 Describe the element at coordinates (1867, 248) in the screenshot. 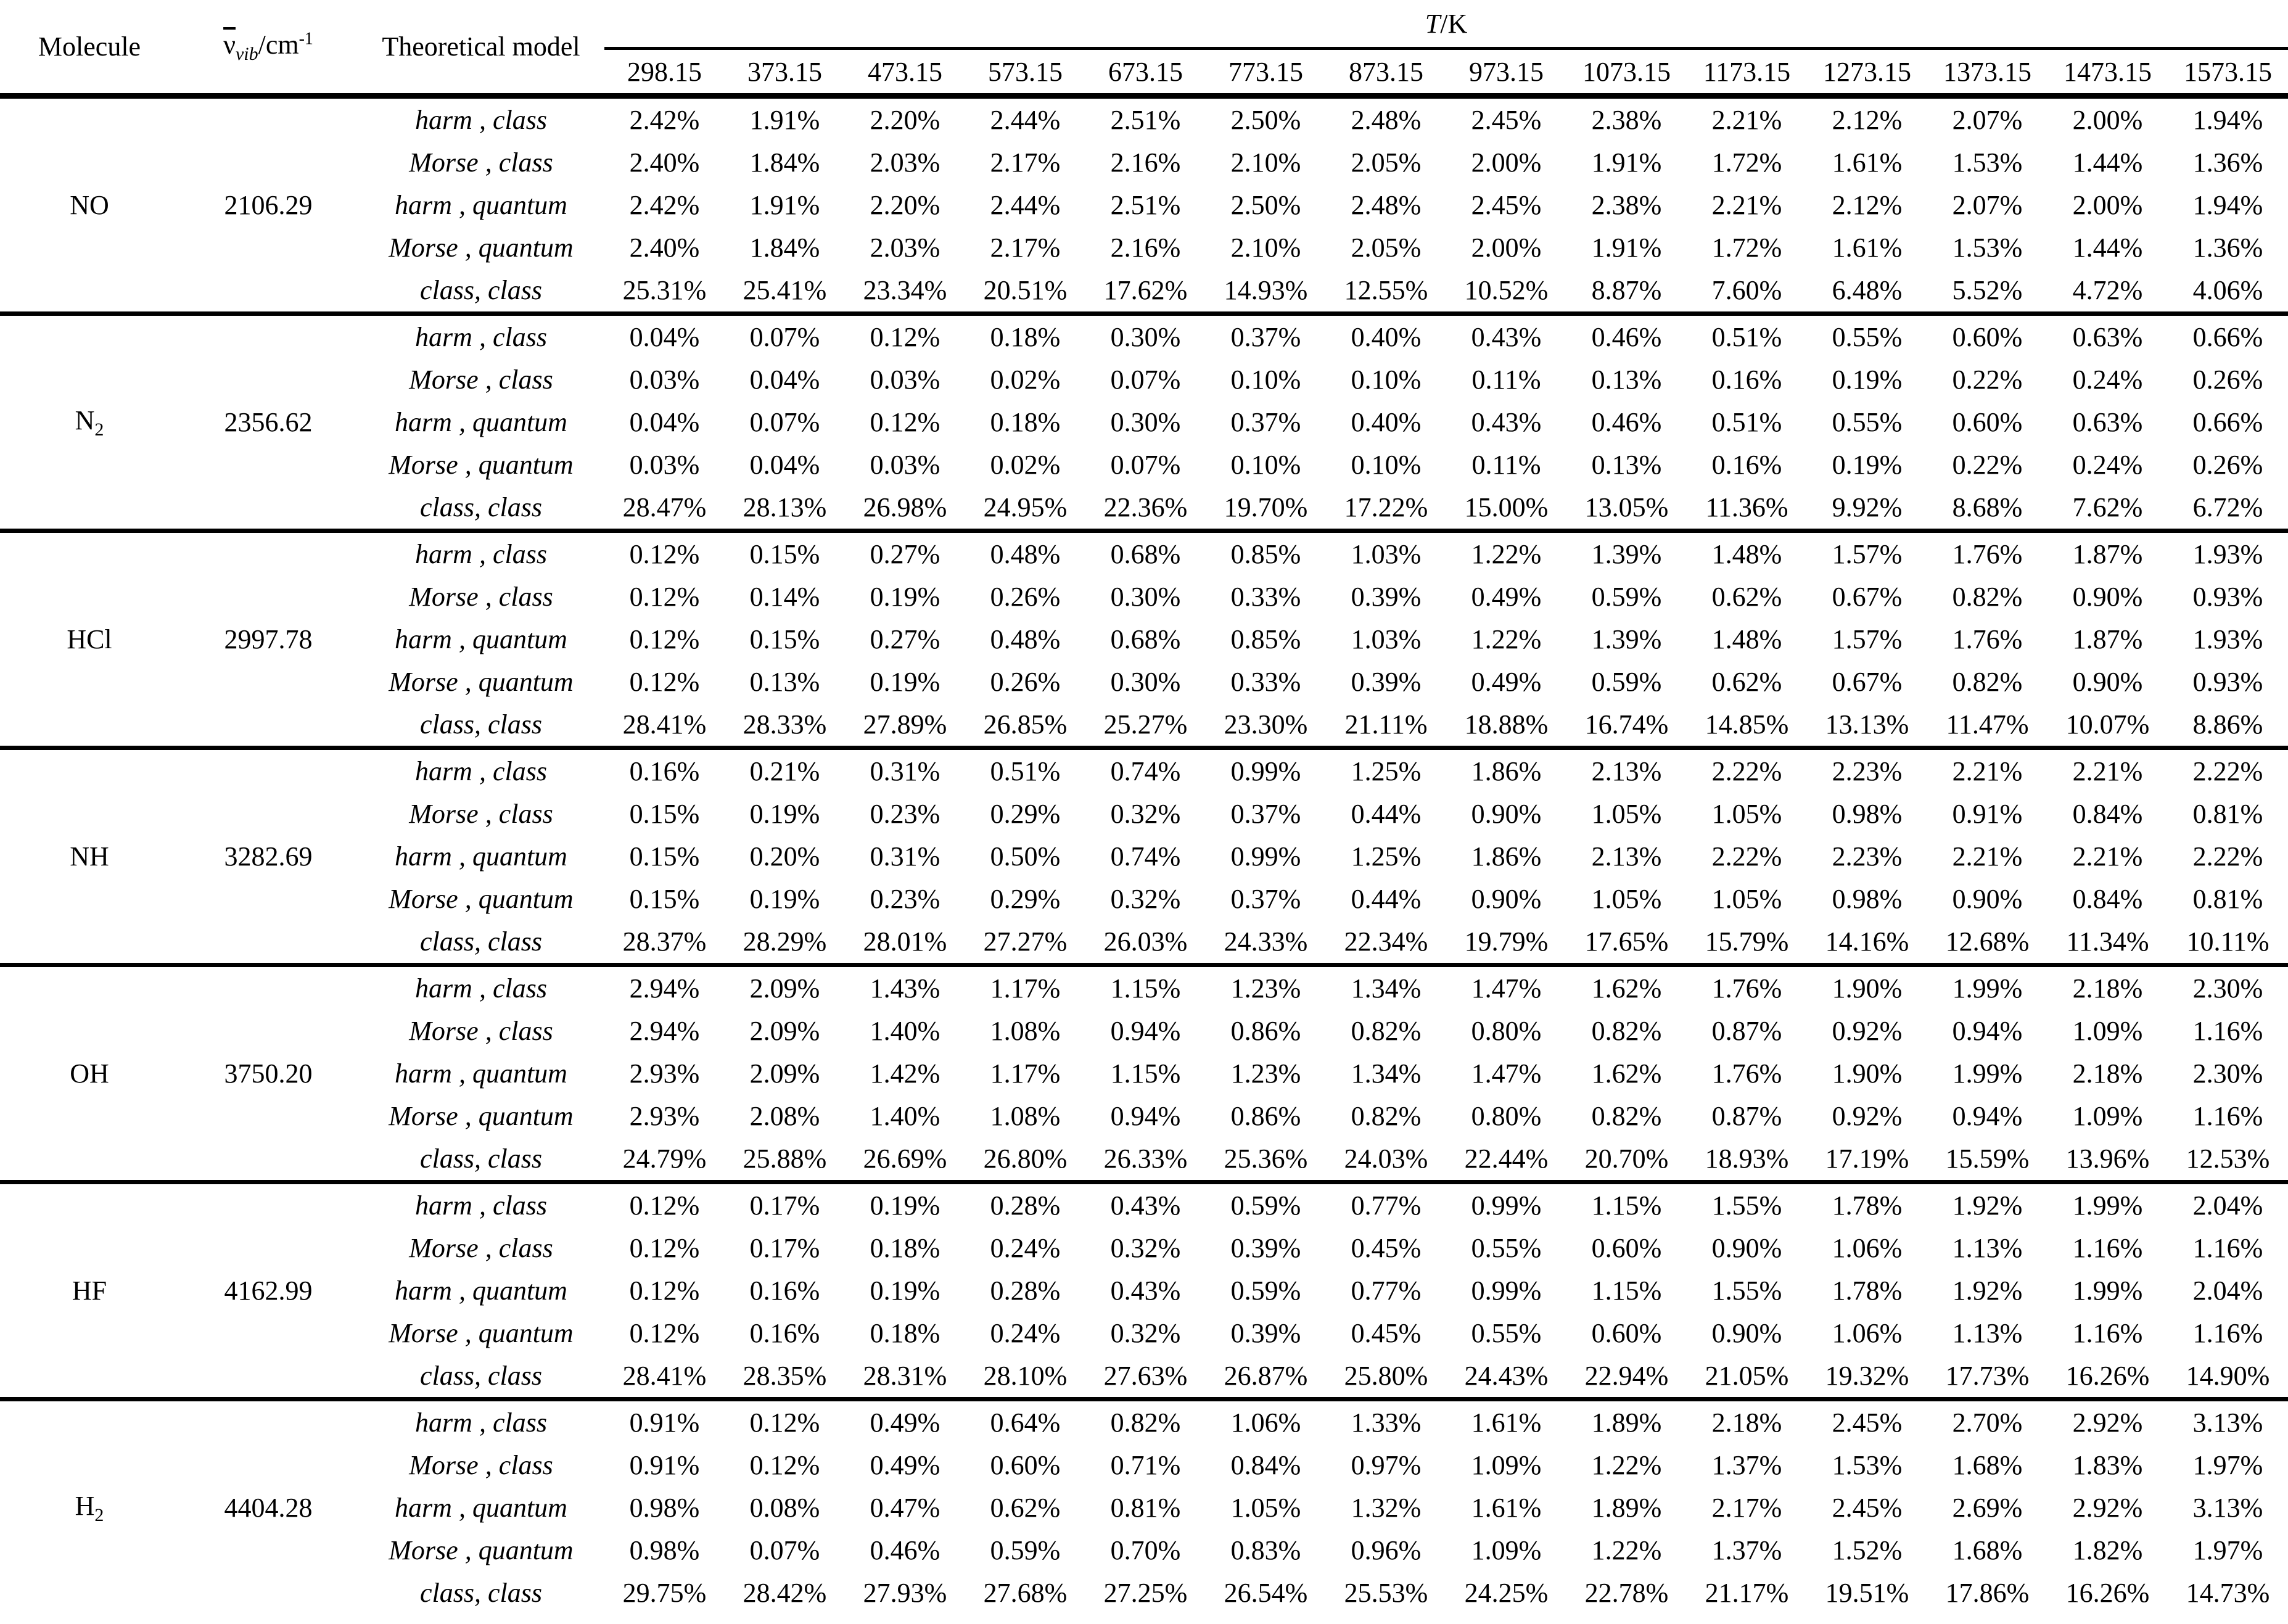

I see `error-value: 1.61%` at that location.